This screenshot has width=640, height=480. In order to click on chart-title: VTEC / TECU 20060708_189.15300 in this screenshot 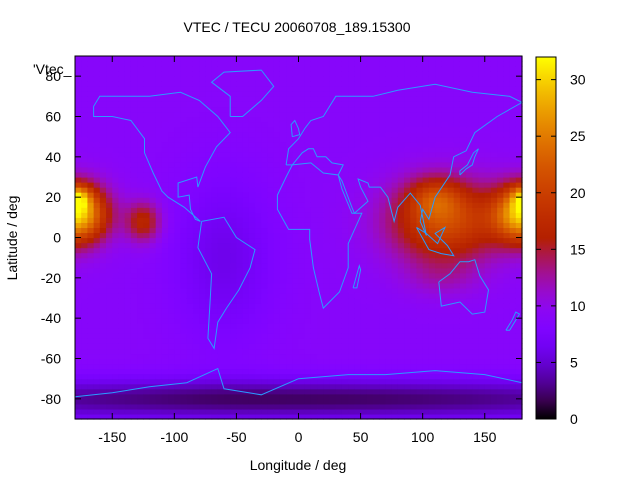, I will do `click(296, 27)`.